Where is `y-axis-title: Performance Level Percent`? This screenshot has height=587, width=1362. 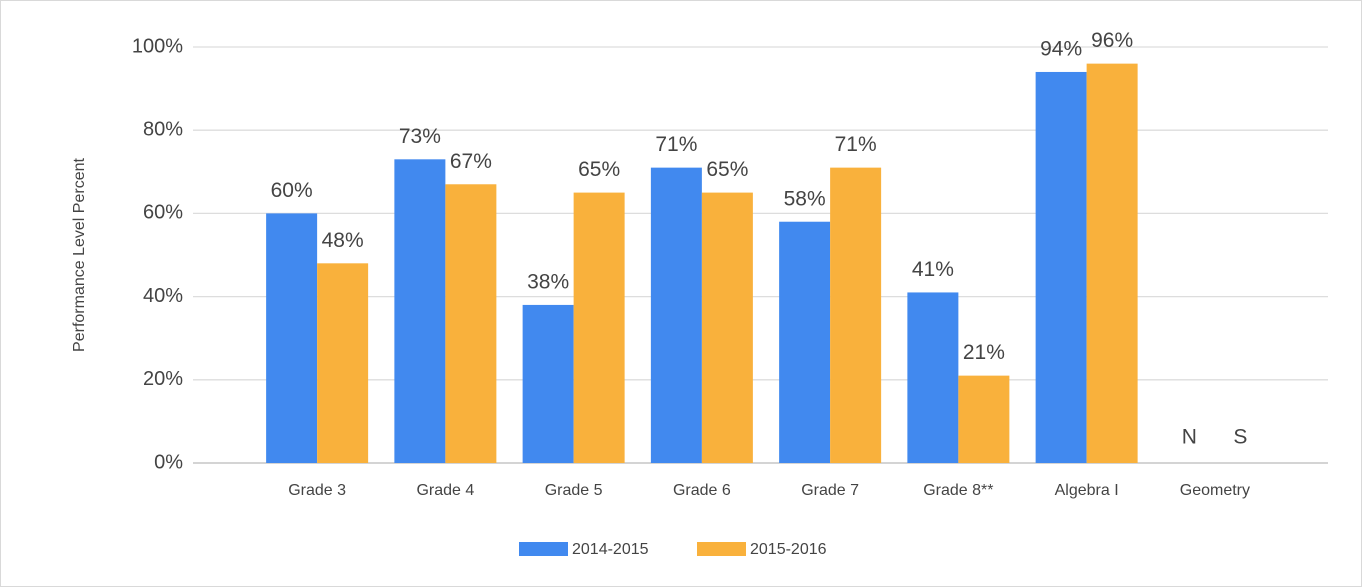
y-axis-title: Performance Level Percent is located at coordinates (79, 255).